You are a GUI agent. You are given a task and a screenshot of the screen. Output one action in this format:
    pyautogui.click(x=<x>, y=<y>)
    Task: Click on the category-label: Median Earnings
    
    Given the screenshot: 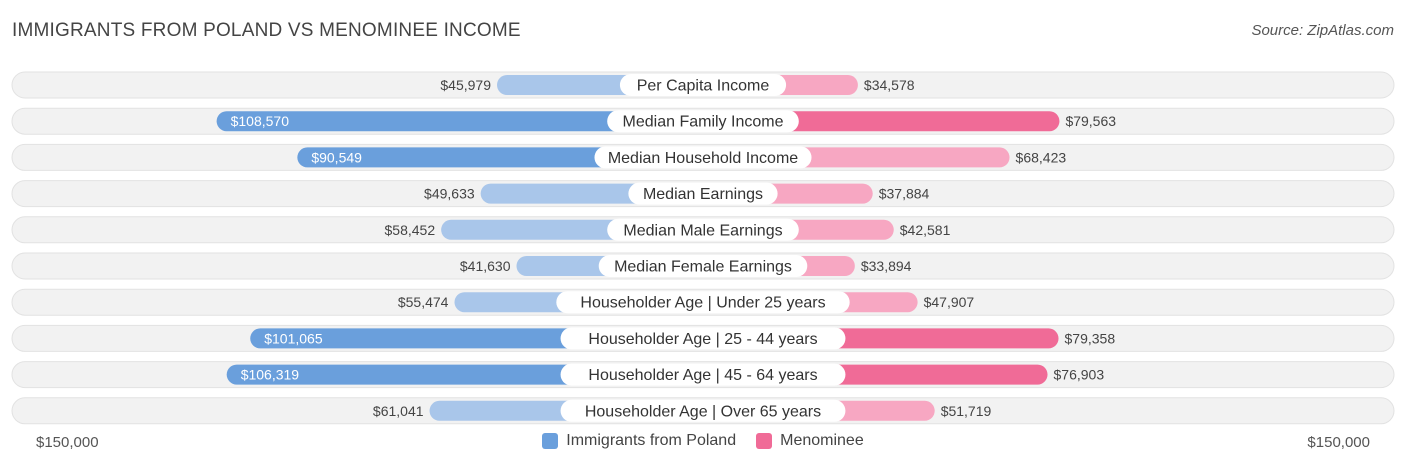 What is the action you would take?
    pyautogui.click(x=703, y=194)
    